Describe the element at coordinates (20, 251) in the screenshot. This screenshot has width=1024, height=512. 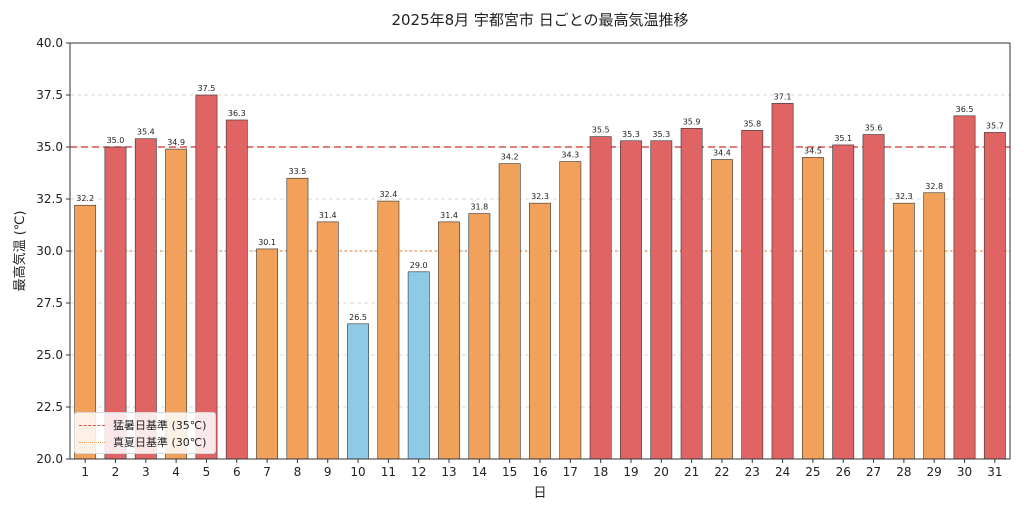
I see `y-axis-label: 最高気温 (℃)` at that location.